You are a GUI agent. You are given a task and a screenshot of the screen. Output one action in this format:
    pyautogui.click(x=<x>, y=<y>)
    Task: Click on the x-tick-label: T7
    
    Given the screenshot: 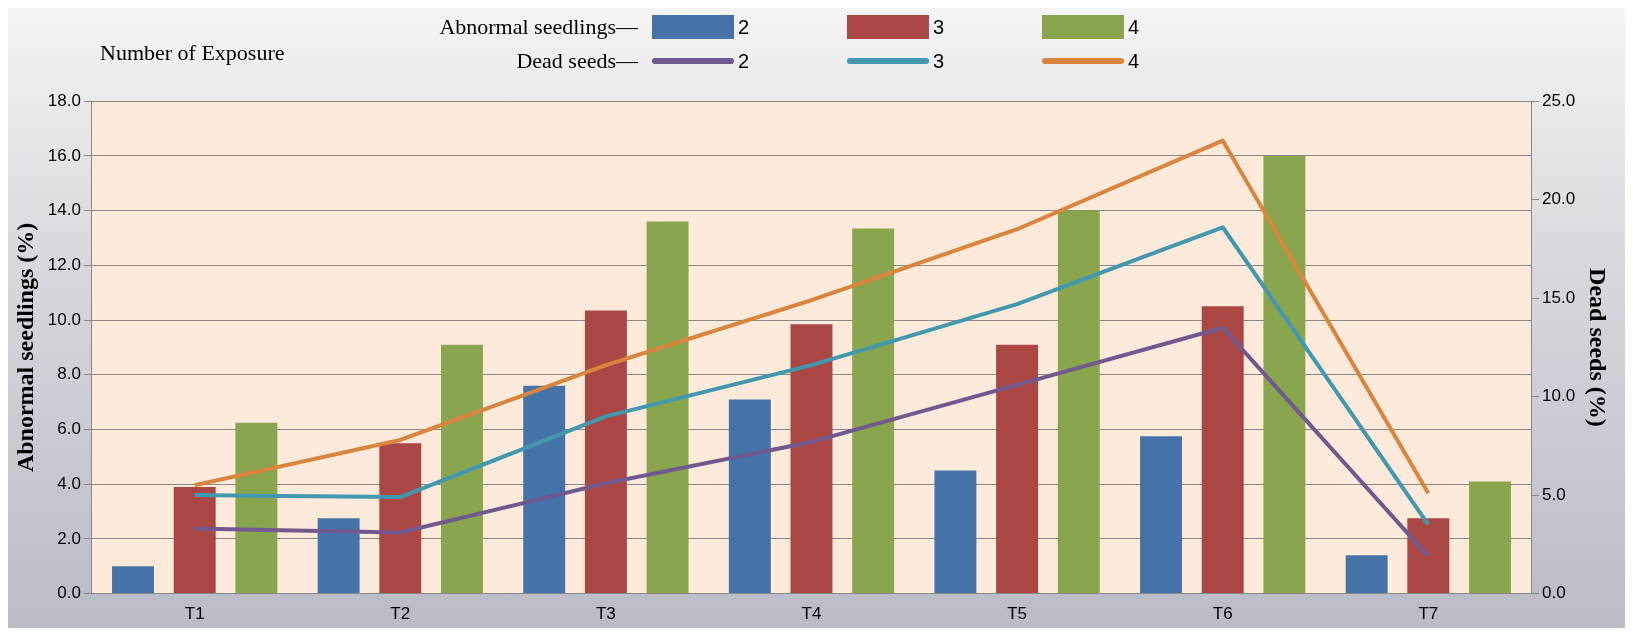 What is the action you would take?
    pyautogui.click(x=1428, y=614)
    